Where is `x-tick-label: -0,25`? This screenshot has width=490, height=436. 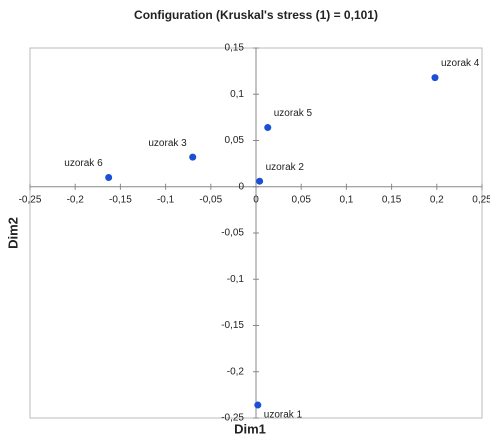 x-tick-label: -0,25 is located at coordinates (30, 199).